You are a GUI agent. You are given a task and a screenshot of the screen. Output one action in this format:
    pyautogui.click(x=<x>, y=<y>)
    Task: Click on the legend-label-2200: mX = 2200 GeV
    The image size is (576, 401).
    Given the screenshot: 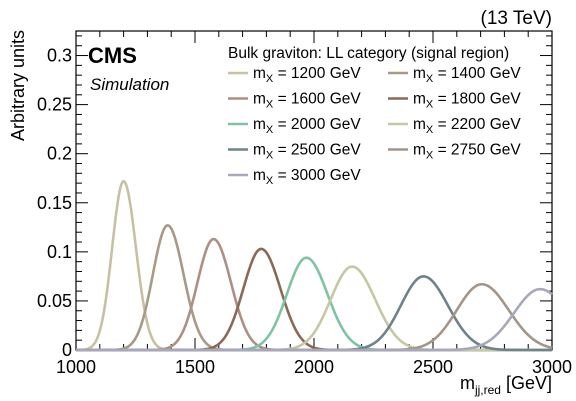 What is the action you would take?
    pyautogui.click(x=467, y=126)
    